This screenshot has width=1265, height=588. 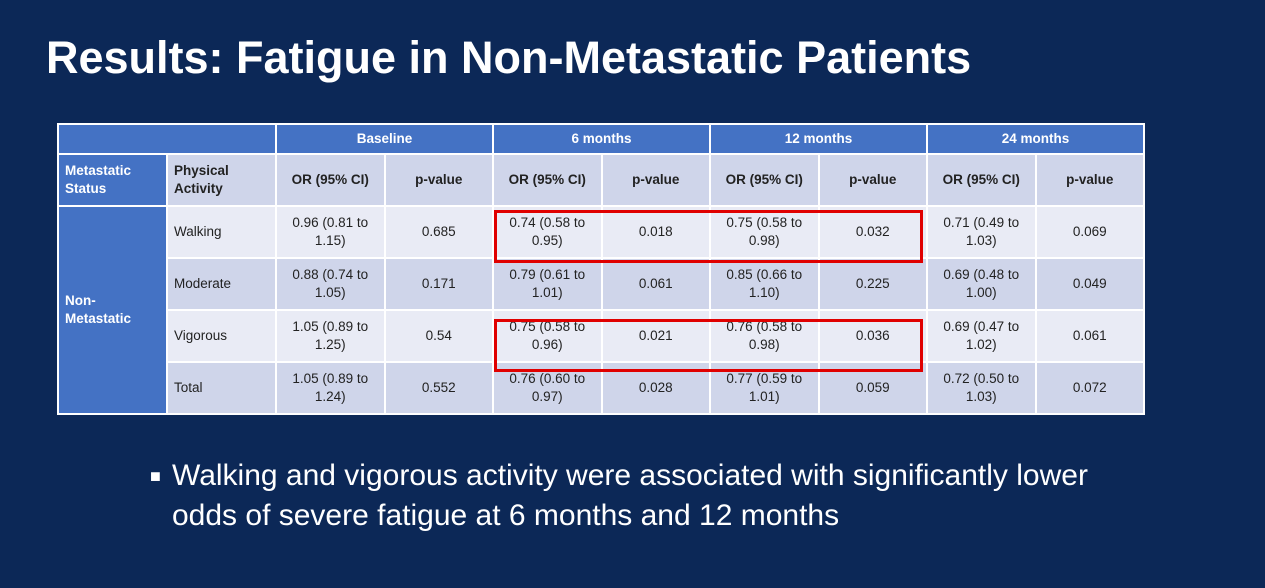 I want to click on activity-cell: Vigorous, so click(x=221, y=336).